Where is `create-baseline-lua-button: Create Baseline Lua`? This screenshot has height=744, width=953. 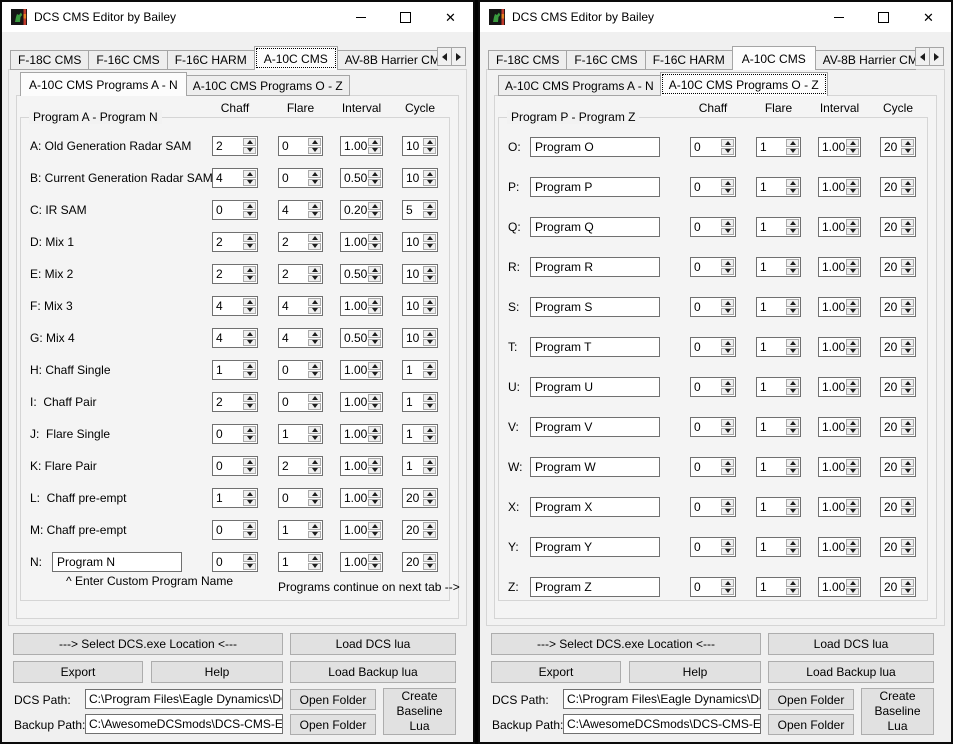
create-baseline-lua-button: Create Baseline Lua is located at coordinates (897, 711).